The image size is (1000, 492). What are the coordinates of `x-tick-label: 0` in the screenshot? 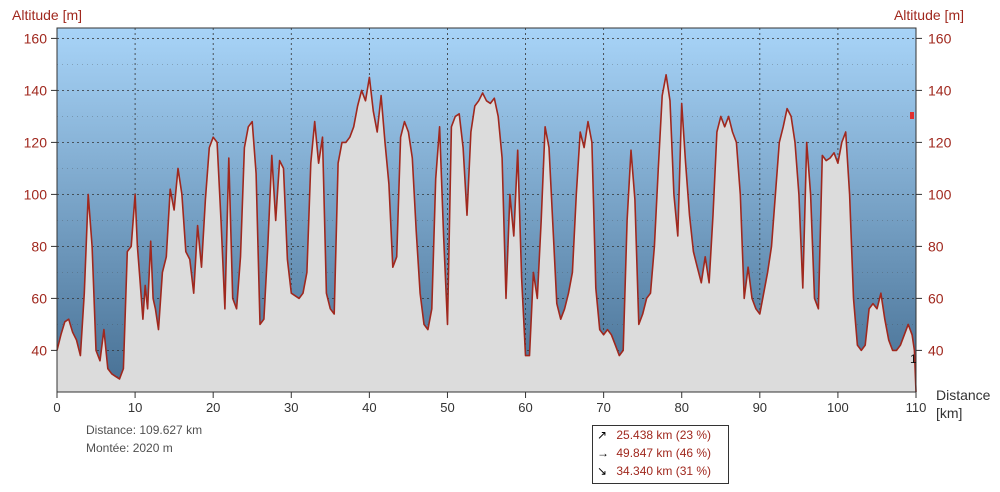 It's located at (56, 407).